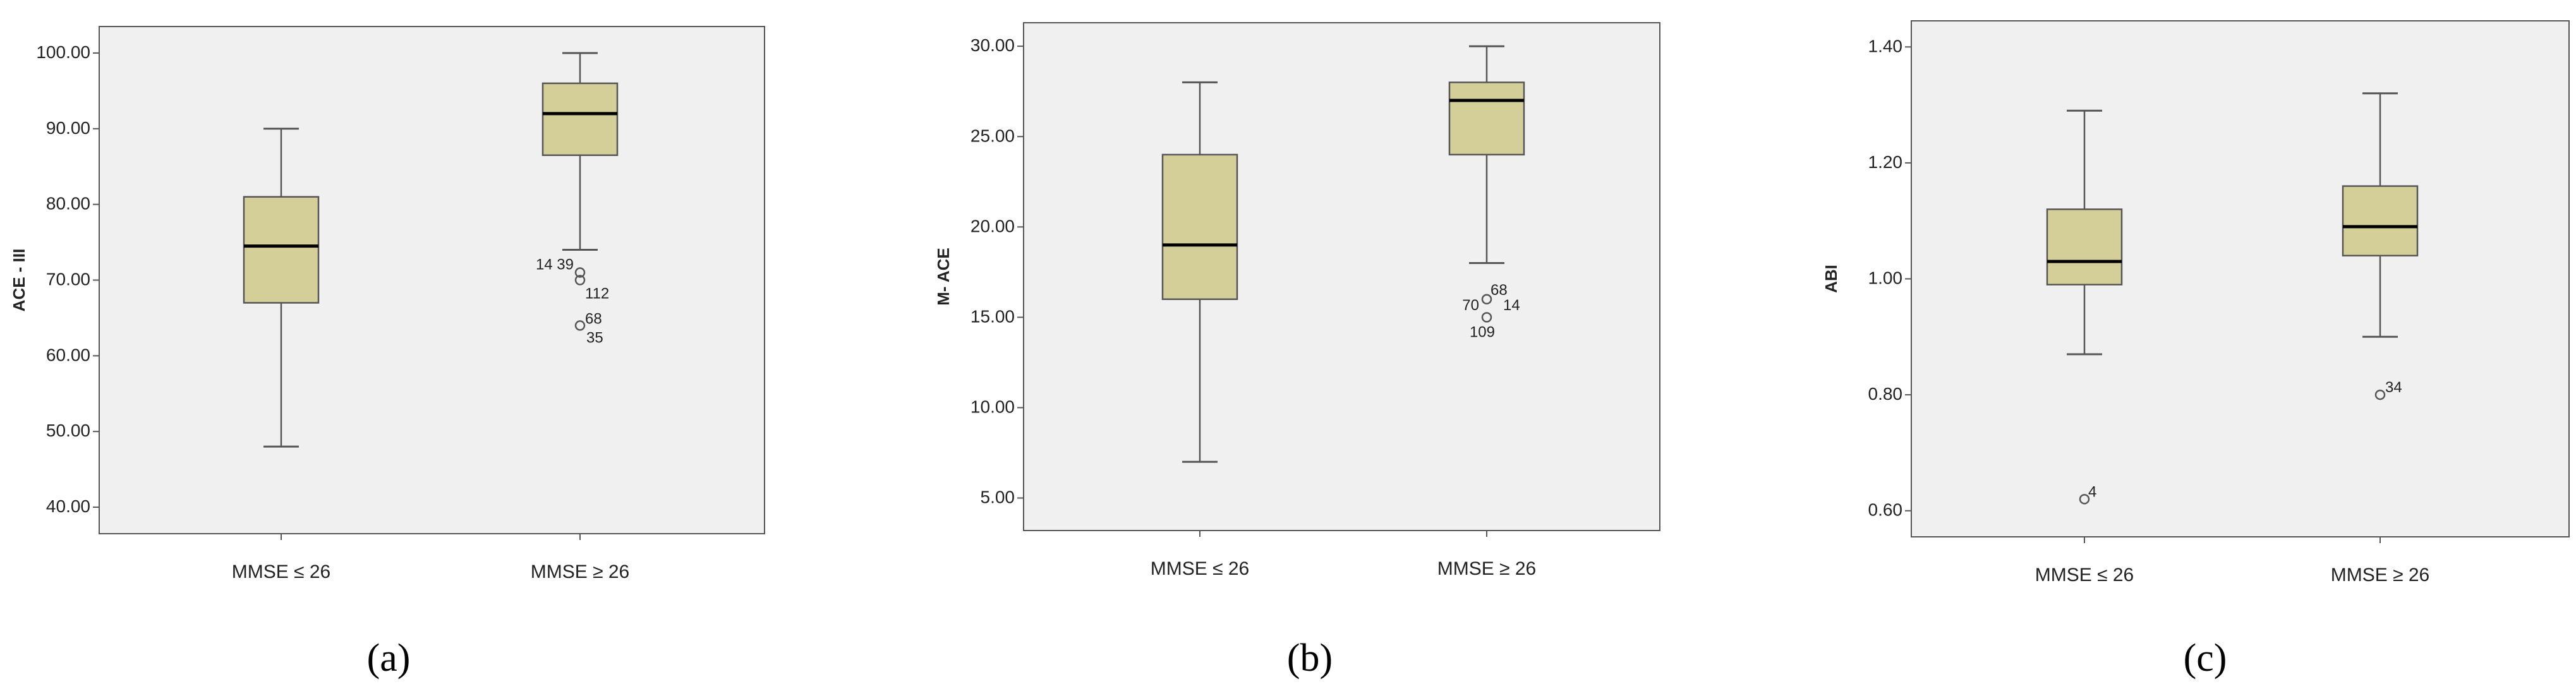  I want to click on y-tick-label: 100.00, so click(63, 52).